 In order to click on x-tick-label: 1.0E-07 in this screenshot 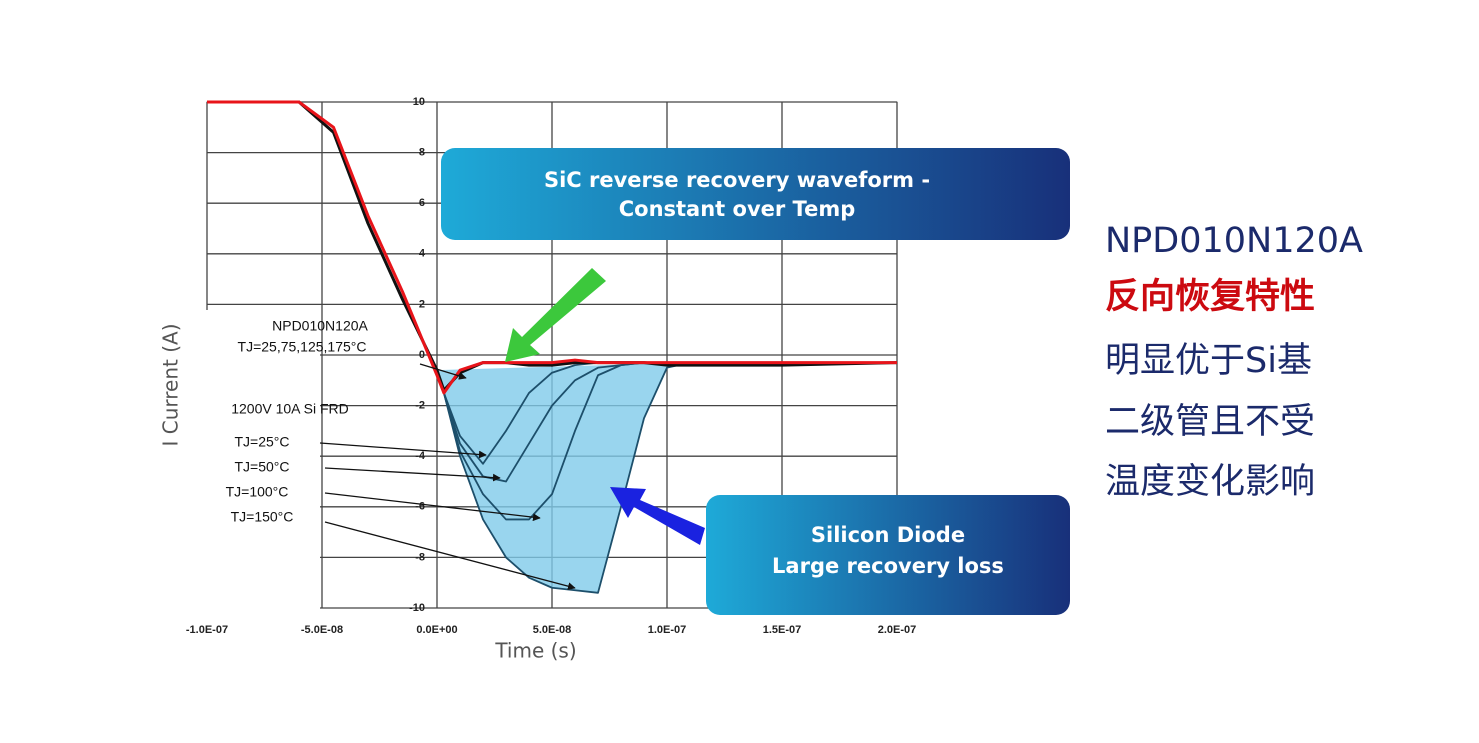, I will do `click(667, 630)`.